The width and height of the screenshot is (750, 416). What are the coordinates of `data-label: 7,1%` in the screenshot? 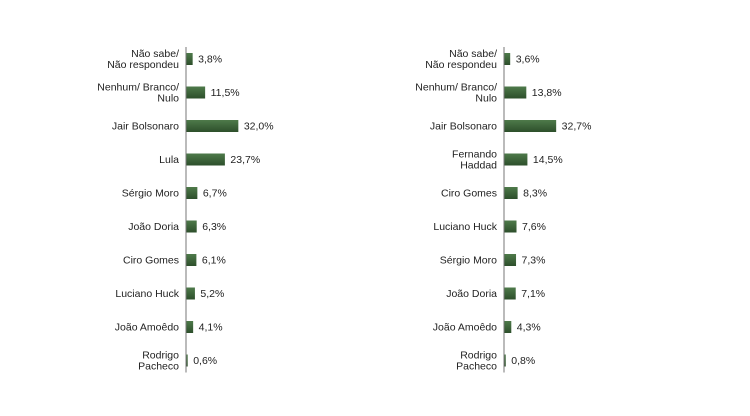 It's located at (533, 294).